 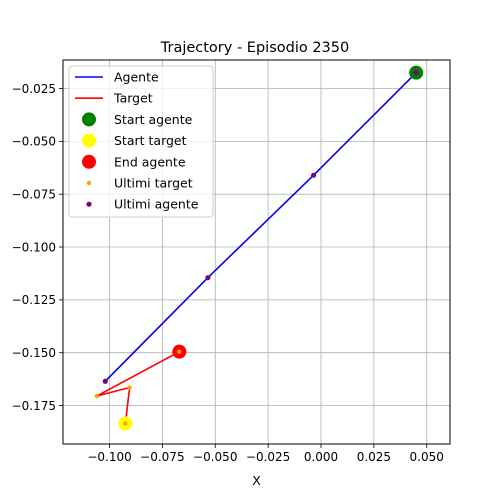 I want to click on legend-label-start-agente: Start agente, so click(x=153, y=119).